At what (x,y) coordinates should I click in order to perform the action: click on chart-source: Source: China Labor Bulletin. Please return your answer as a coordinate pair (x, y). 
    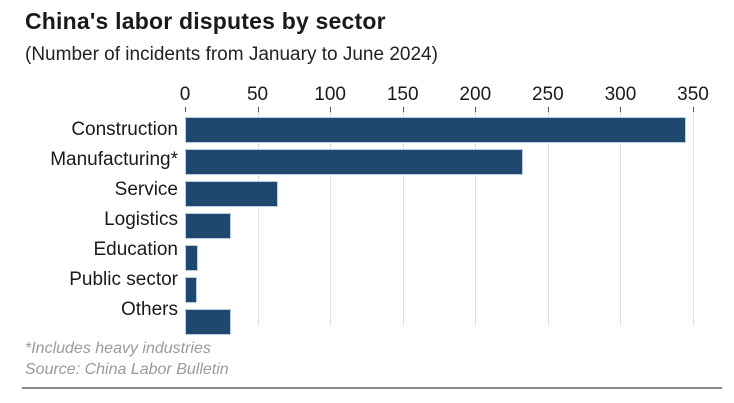
    Looking at the image, I should click on (127, 369).